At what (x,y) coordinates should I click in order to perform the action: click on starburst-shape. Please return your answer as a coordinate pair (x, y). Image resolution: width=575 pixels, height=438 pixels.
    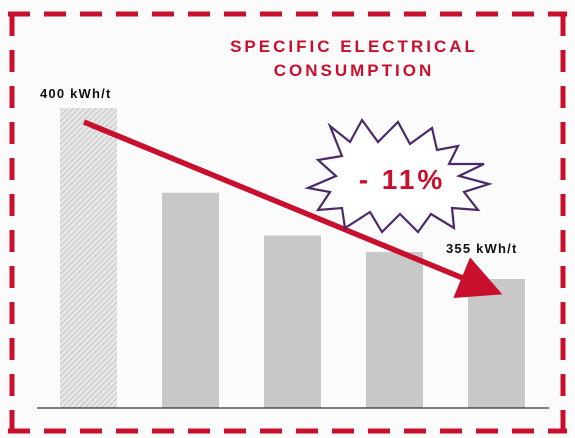
    Looking at the image, I should click on (398, 175).